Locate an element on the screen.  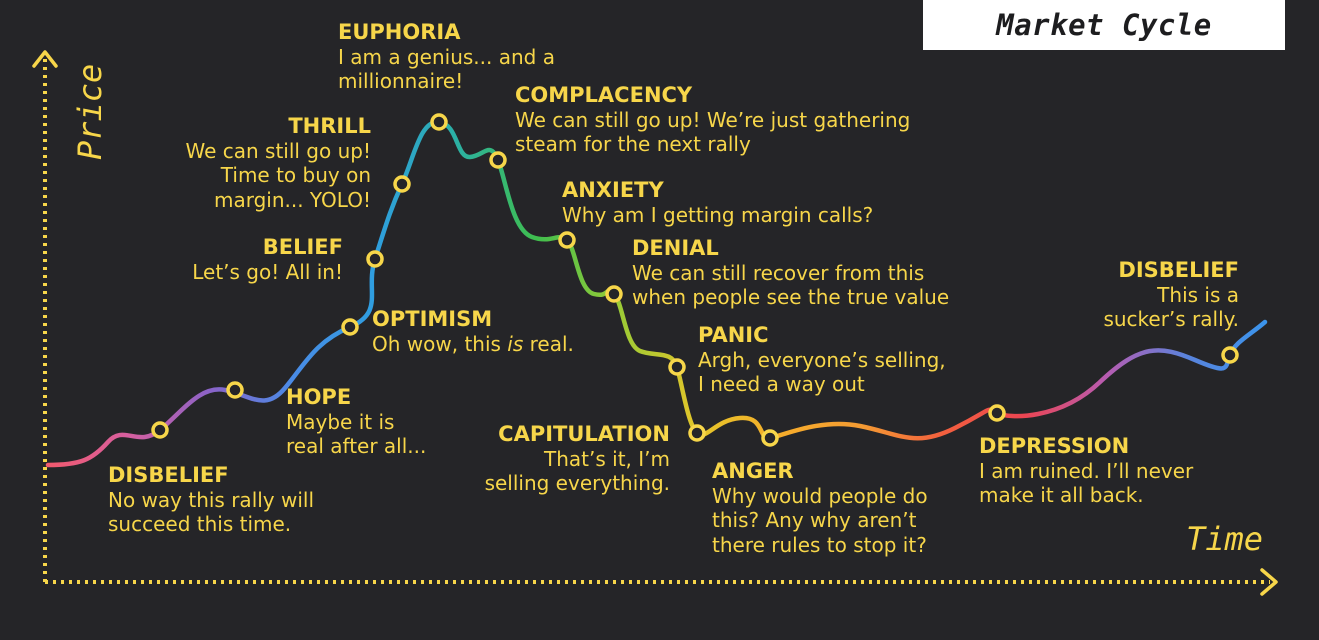
stage-title: BELIEF is located at coordinates (302, 247).